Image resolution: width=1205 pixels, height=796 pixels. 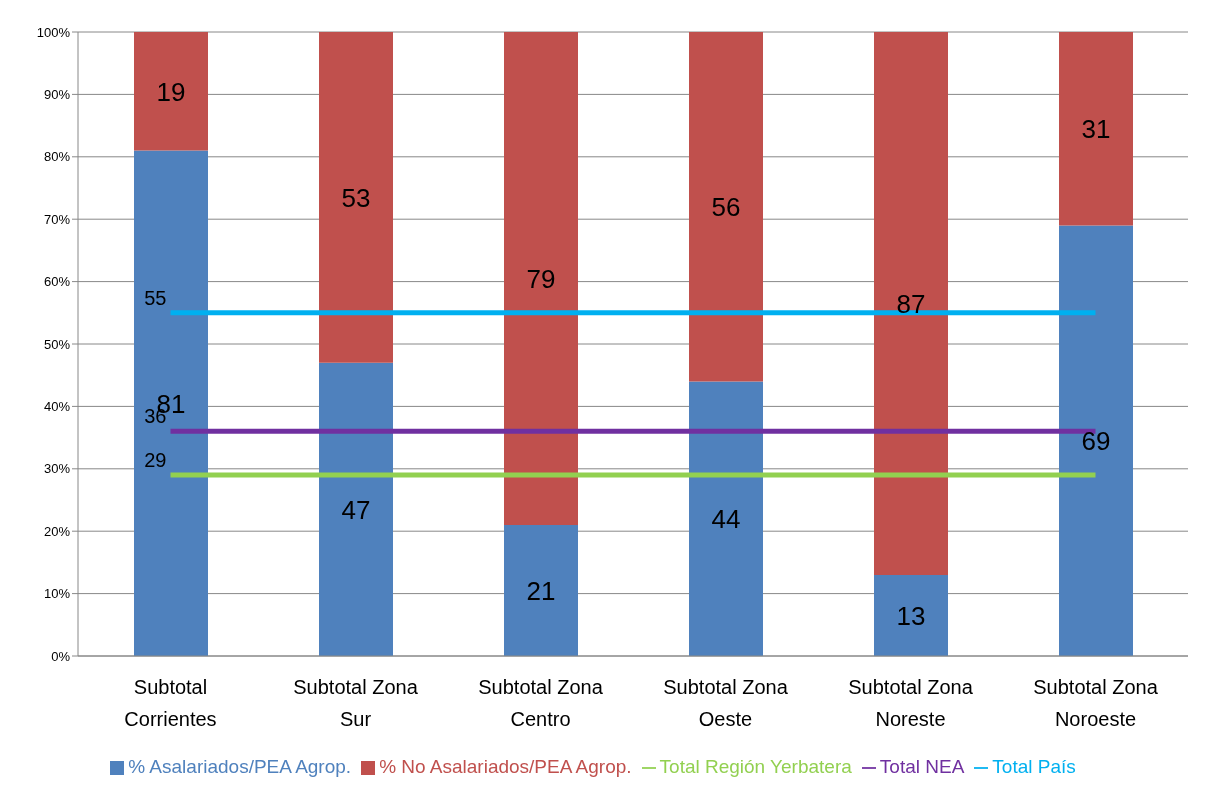 What do you see at coordinates (1034, 766) in the screenshot?
I see `legend-label: Total País` at bounding box center [1034, 766].